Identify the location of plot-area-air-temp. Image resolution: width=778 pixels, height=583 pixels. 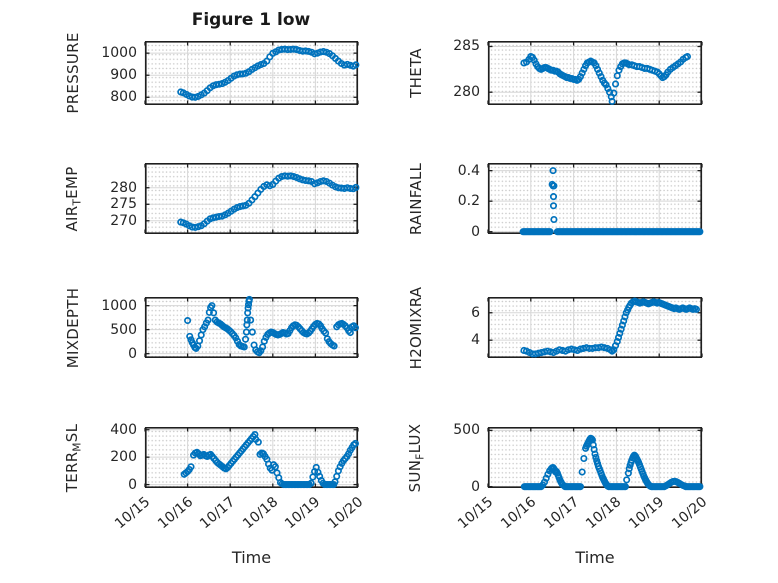
(252, 199).